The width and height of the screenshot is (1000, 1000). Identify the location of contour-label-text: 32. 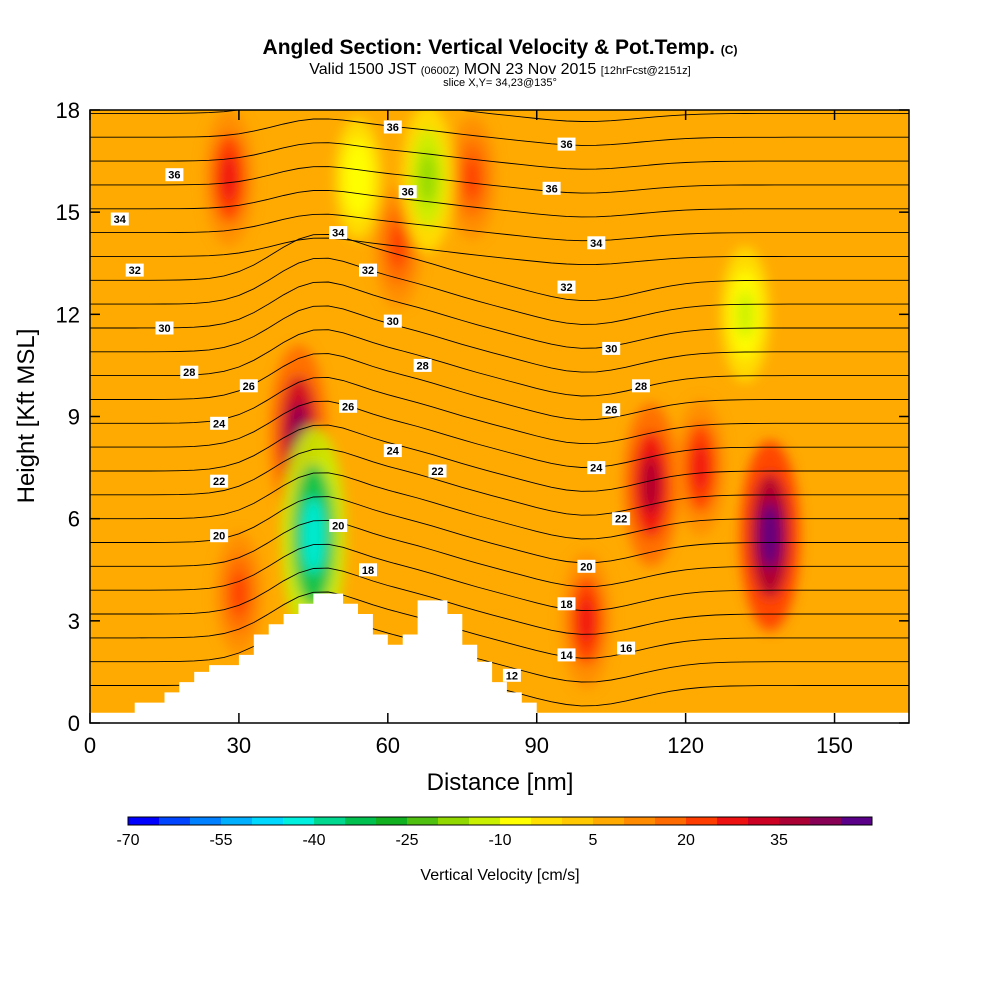
(368, 271).